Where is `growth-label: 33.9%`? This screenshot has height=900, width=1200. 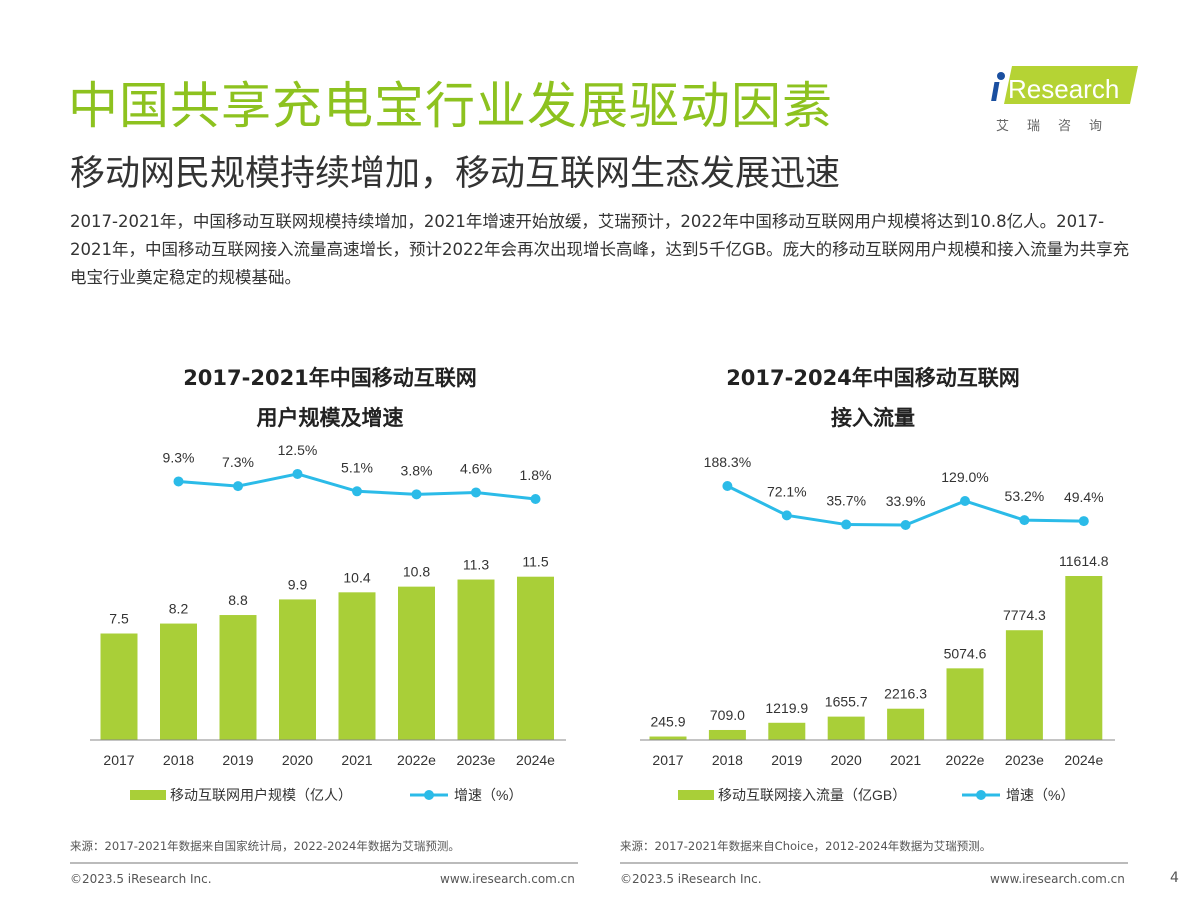 growth-label: 33.9% is located at coordinates (906, 501).